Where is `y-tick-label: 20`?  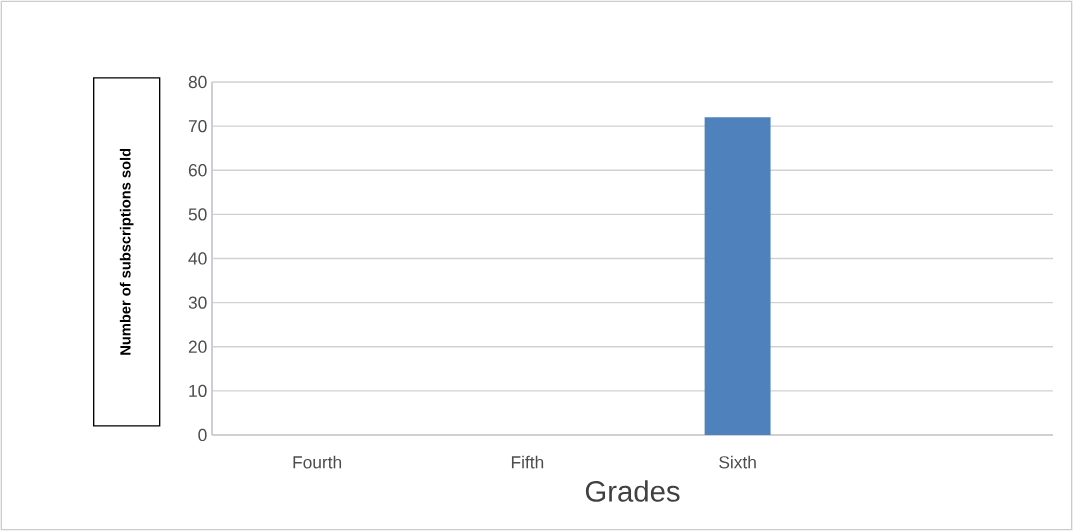
y-tick-label: 20 is located at coordinates (197, 346).